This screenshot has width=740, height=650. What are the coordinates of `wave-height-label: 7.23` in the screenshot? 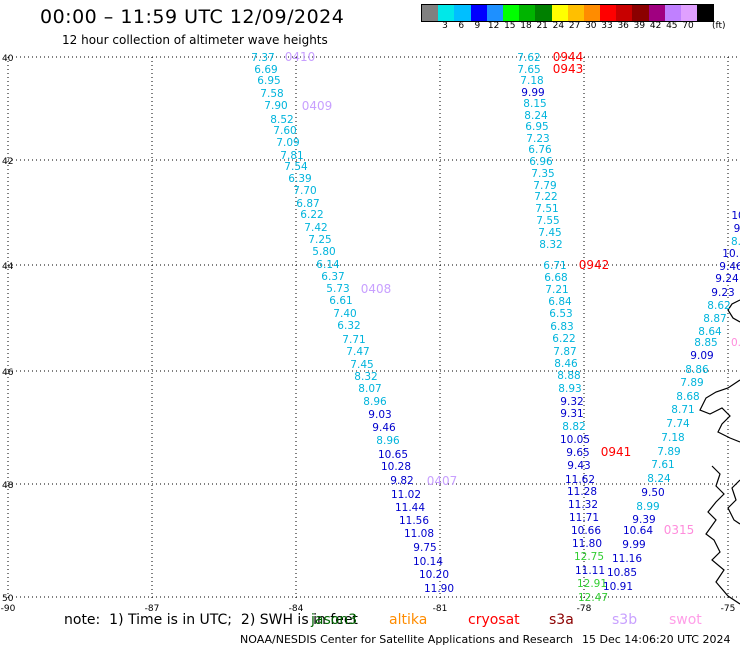 It's located at (537, 139).